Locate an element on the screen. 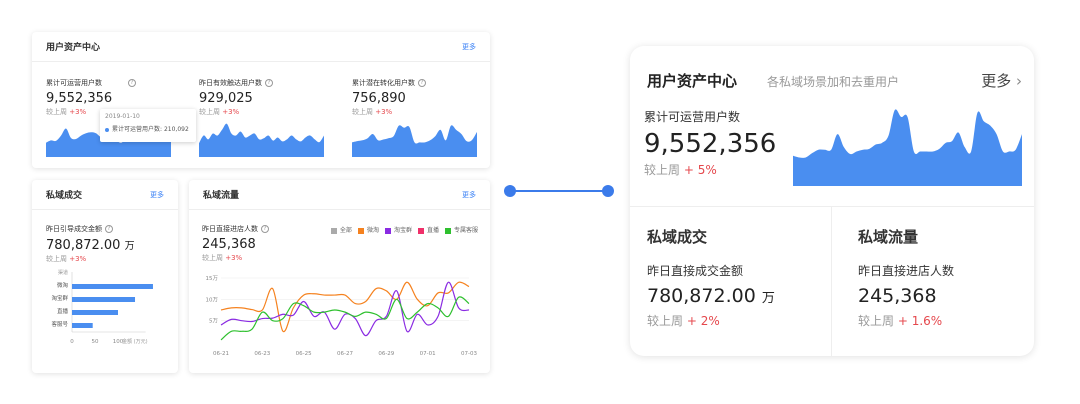 The image size is (1080, 404). bar-category-label: 淘宝群 is located at coordinates (59, 298).